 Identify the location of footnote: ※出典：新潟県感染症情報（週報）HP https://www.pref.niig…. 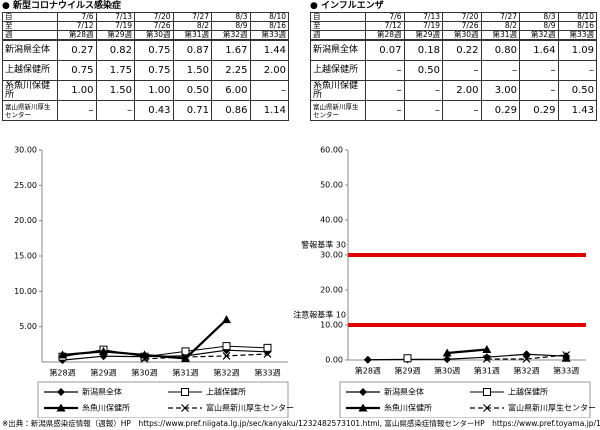
(301, 423).